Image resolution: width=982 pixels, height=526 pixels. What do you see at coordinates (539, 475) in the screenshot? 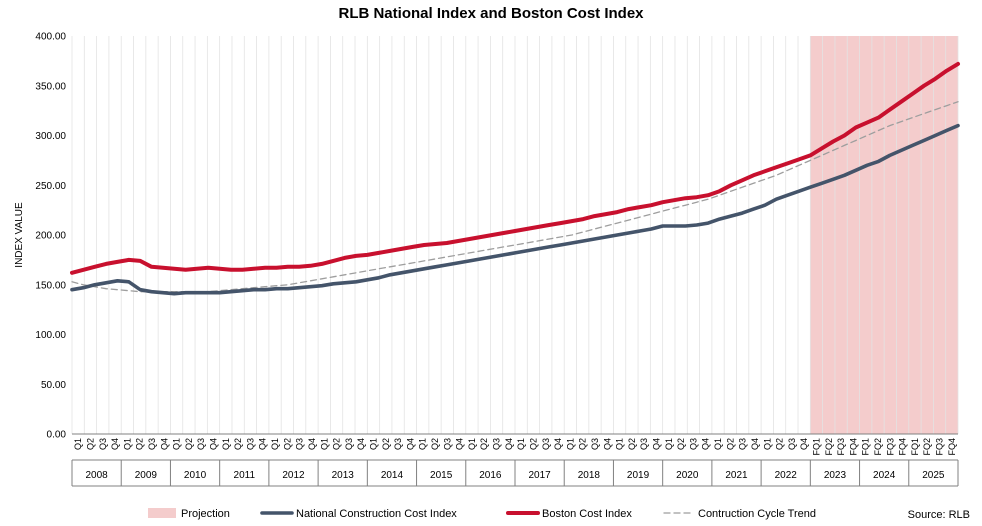
I see `year-label: 2017` at bounding box center [539, 475].